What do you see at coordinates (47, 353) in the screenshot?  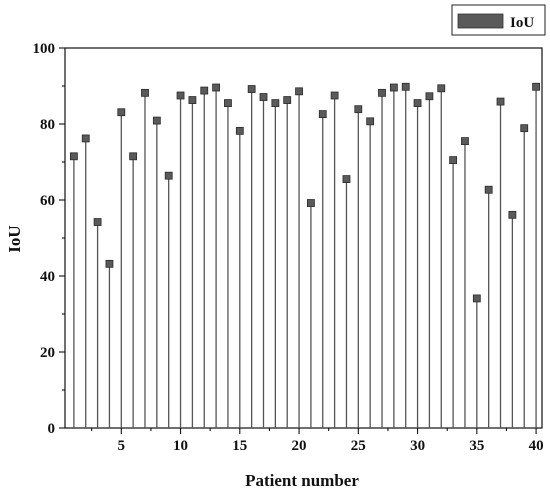 I see `y-tick-label: 20` at bounding box center [47, 353].